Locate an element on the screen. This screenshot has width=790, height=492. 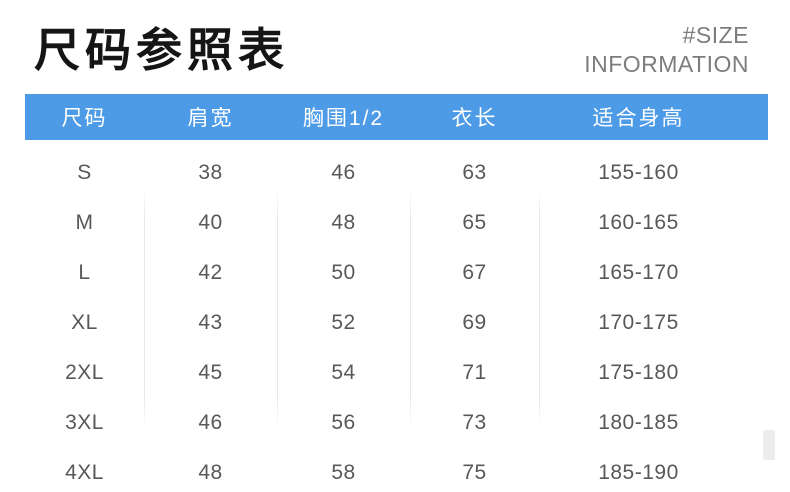
size-table-header: 尺码 肩宽 胸围1/2 衣长 适合身高 is located at coordinates (396, 117).